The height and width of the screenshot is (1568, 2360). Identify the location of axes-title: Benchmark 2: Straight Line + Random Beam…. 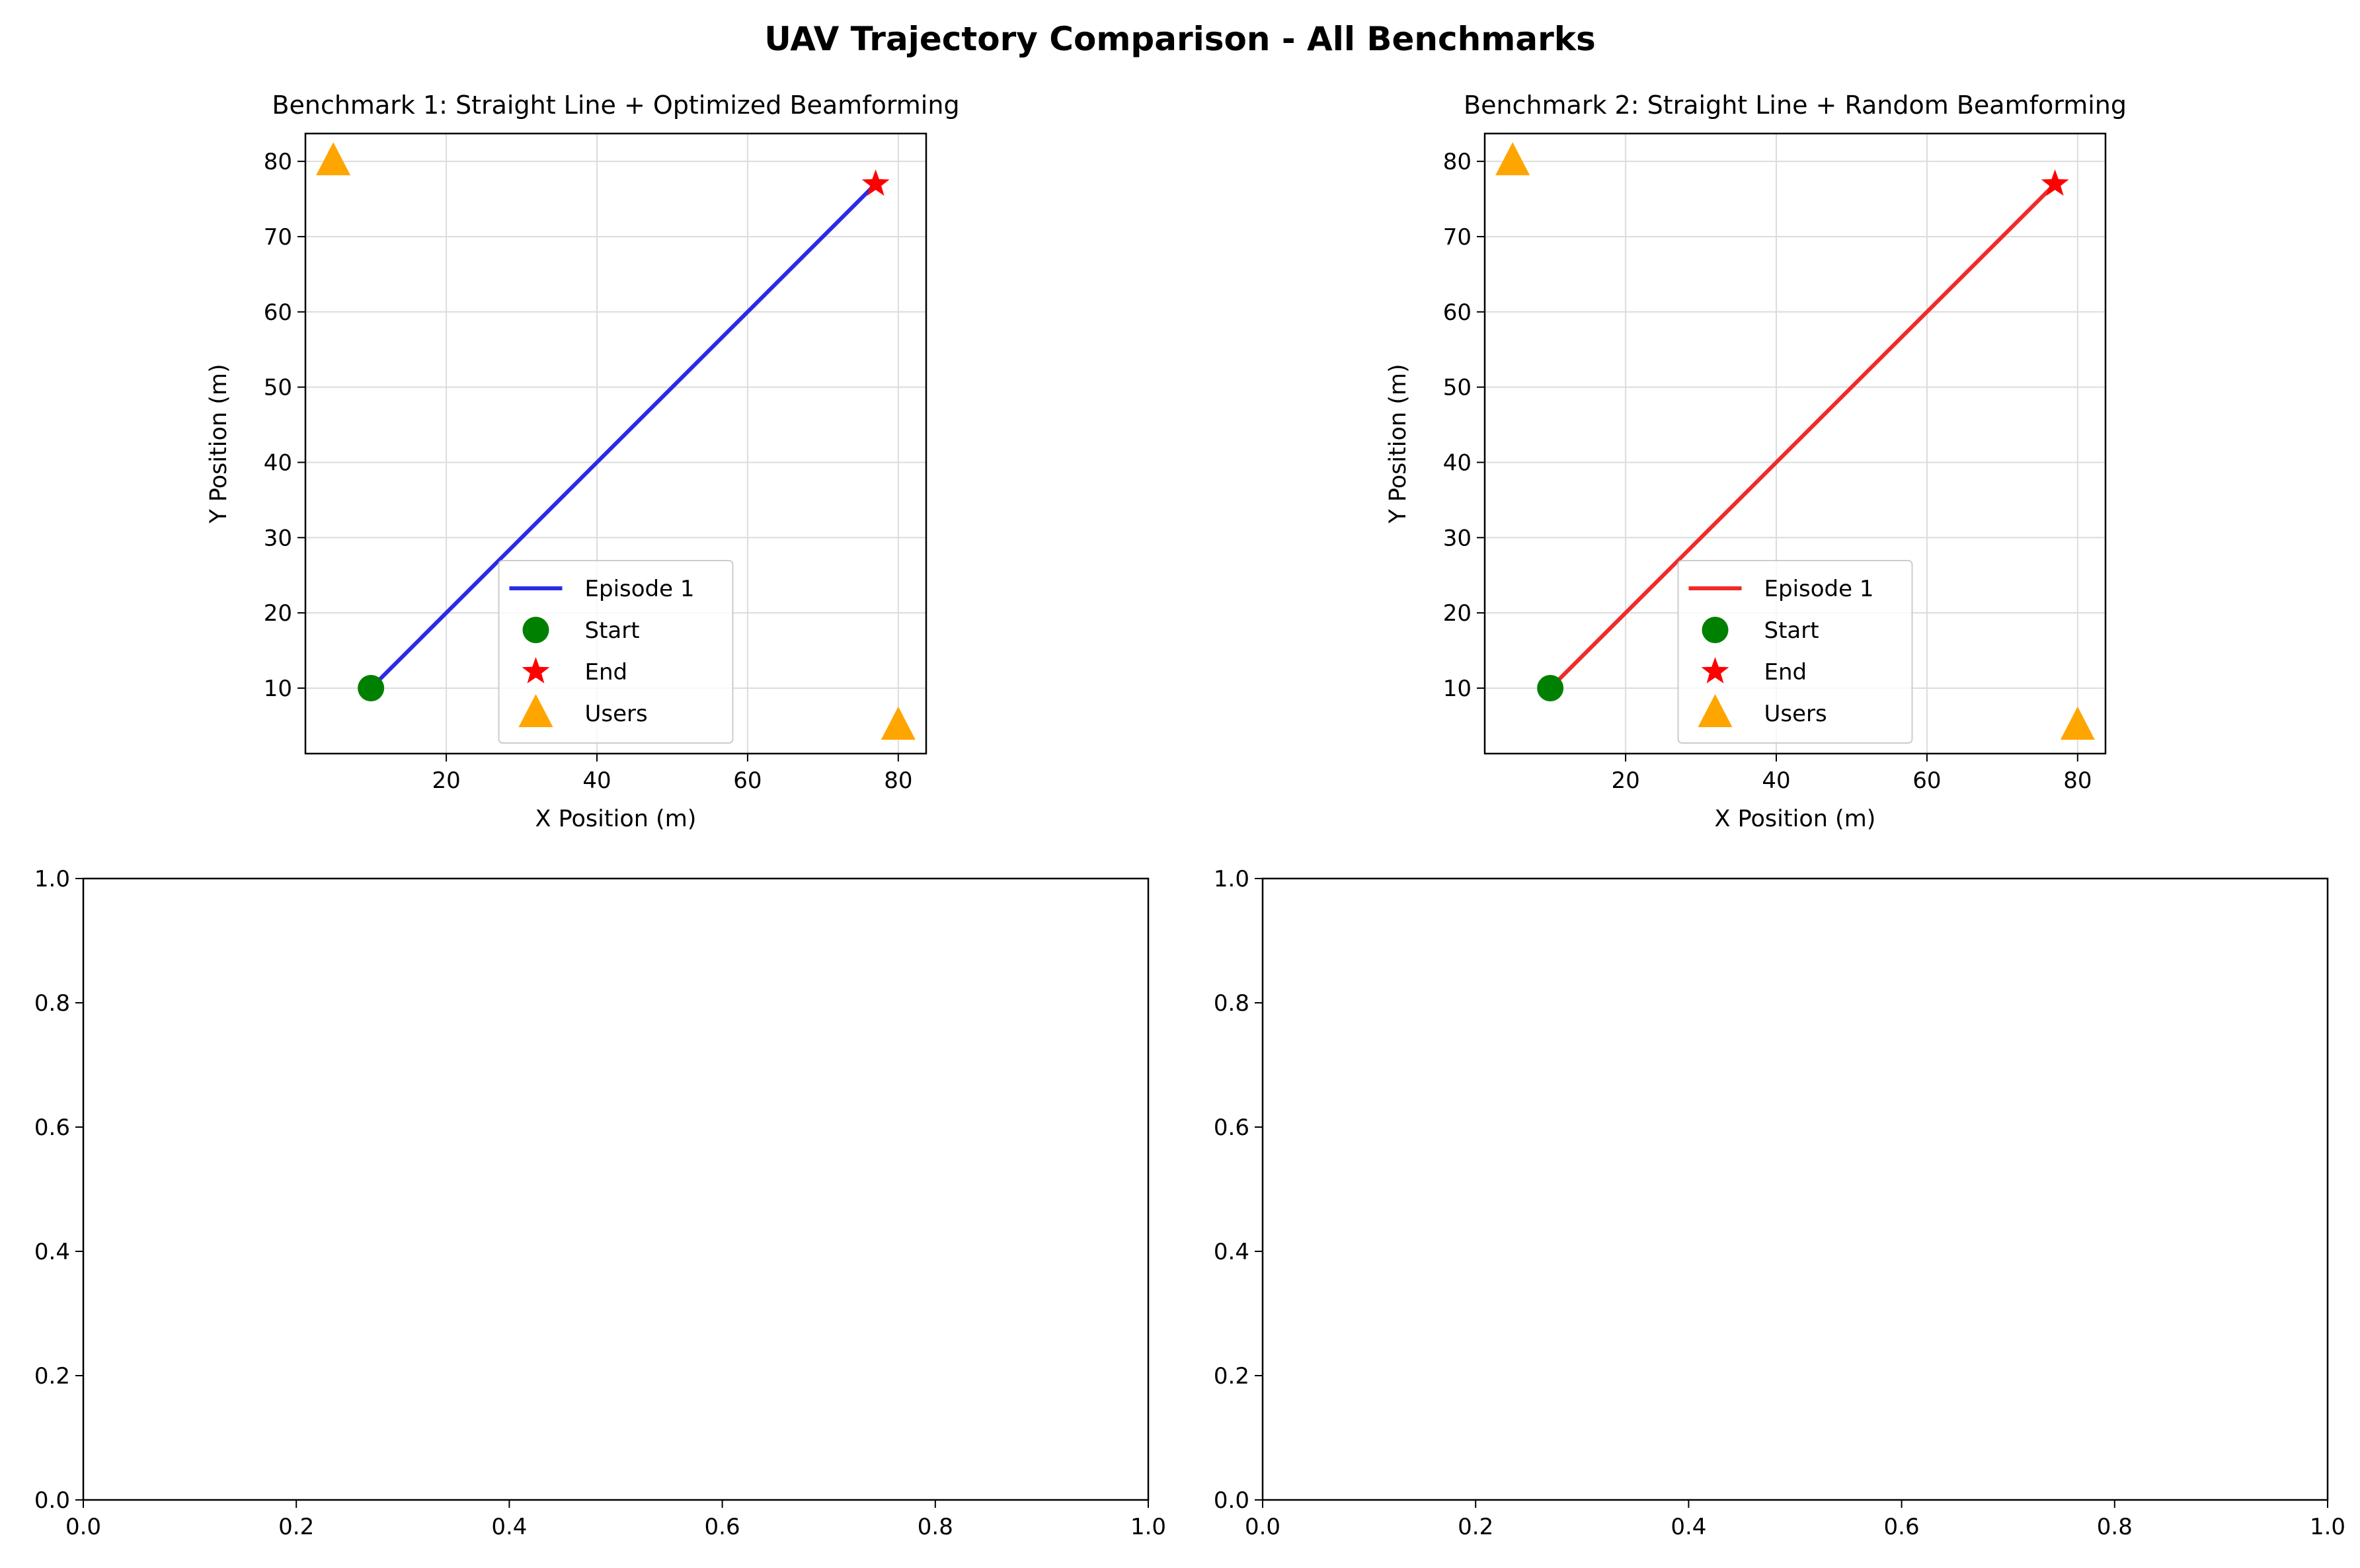
(1795, 105).